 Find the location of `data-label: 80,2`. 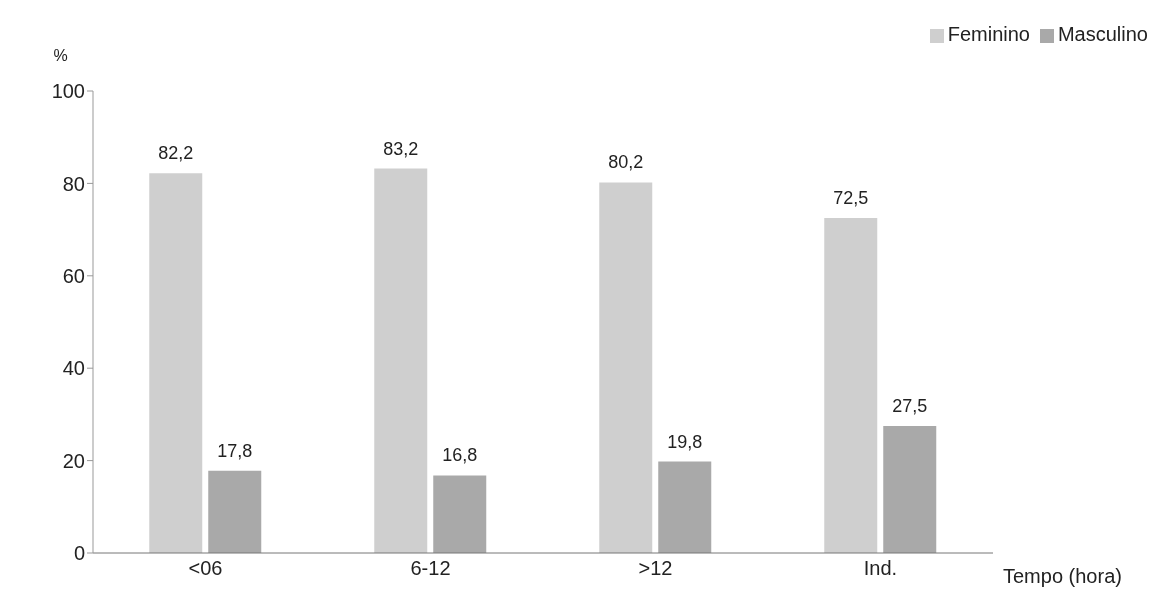

data-label: 80,2 is located at coordinates (626, 162).